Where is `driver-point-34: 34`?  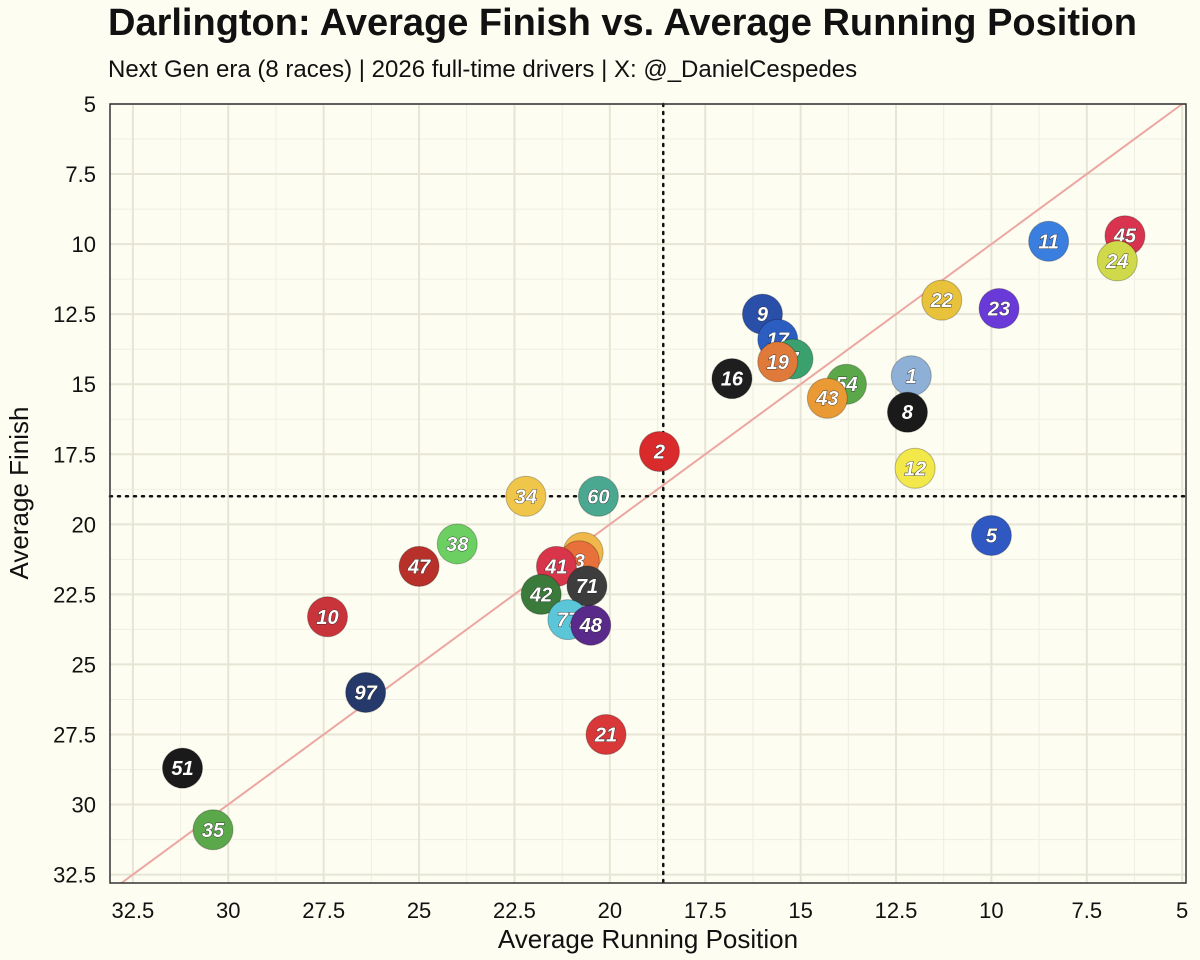
driver-point-34: 34 is located at coordinates (526, 496).